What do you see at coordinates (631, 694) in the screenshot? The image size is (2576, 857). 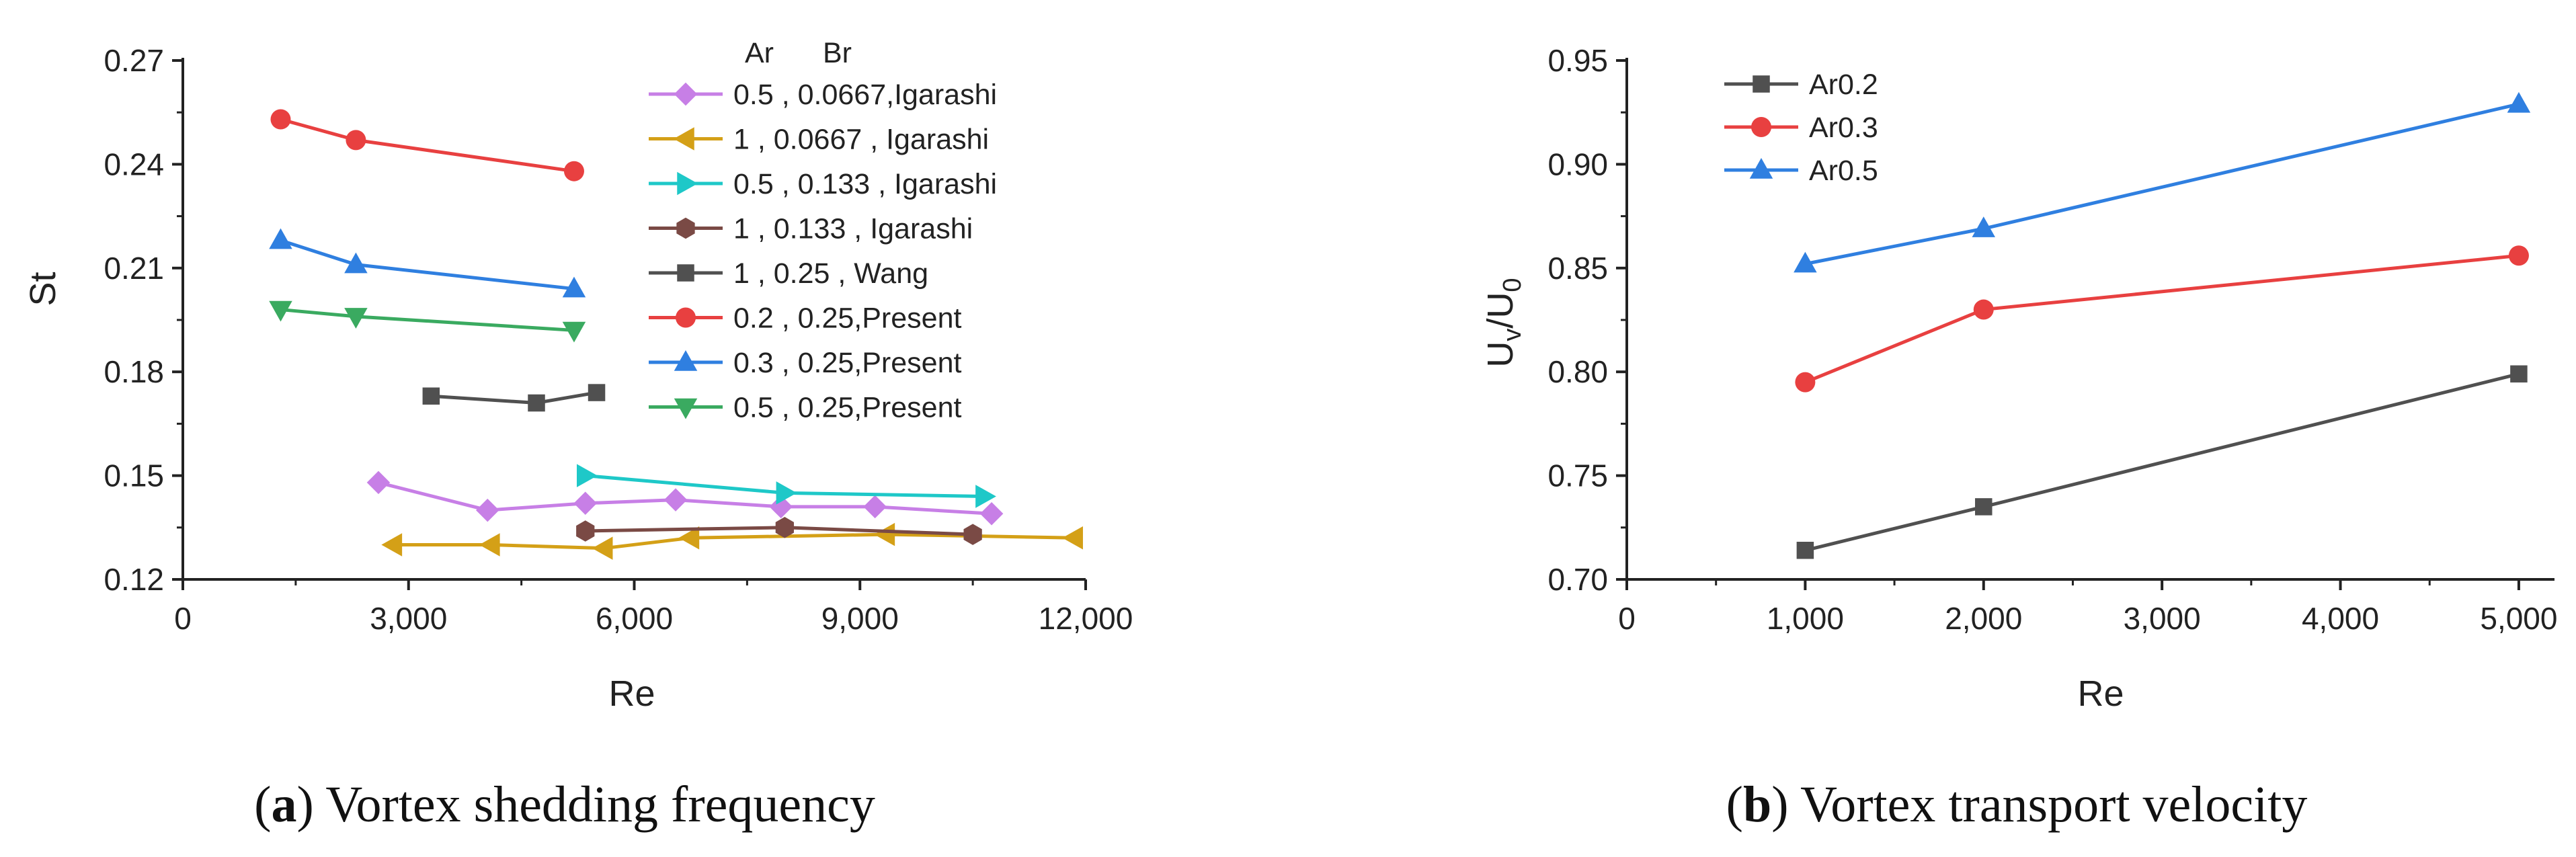 I see `chart-a-xlabel: Re` at bounding box center [631, 694].